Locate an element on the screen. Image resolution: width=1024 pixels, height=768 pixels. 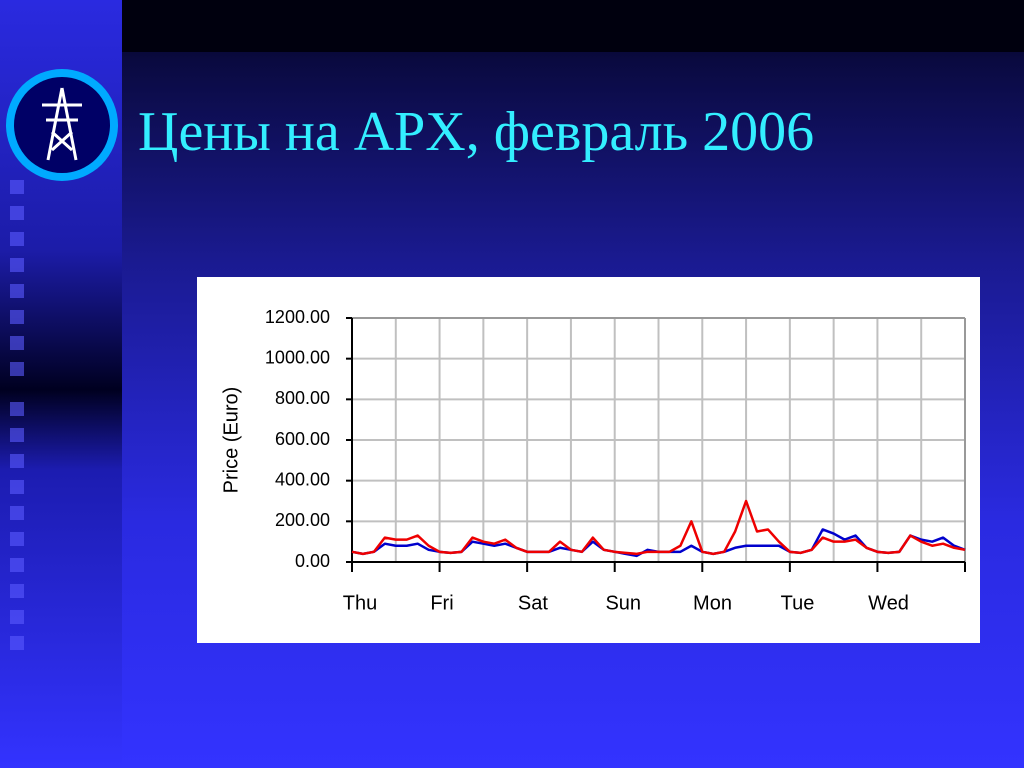
y-tick-label: 1000.00 is located at coordinates (297, 357).